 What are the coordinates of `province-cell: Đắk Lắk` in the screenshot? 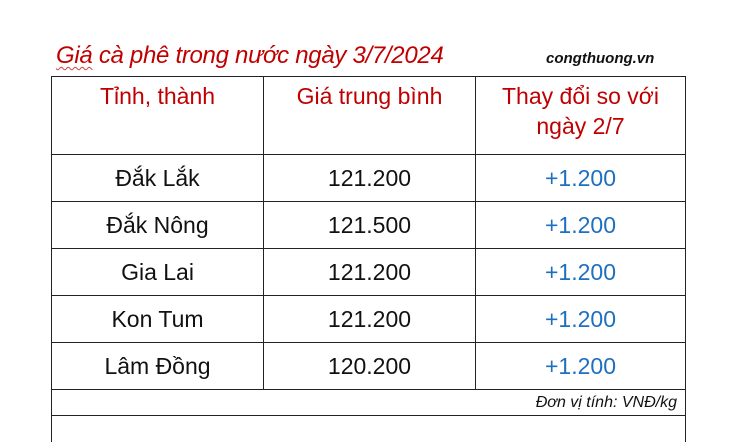 It's located at (158, 178).